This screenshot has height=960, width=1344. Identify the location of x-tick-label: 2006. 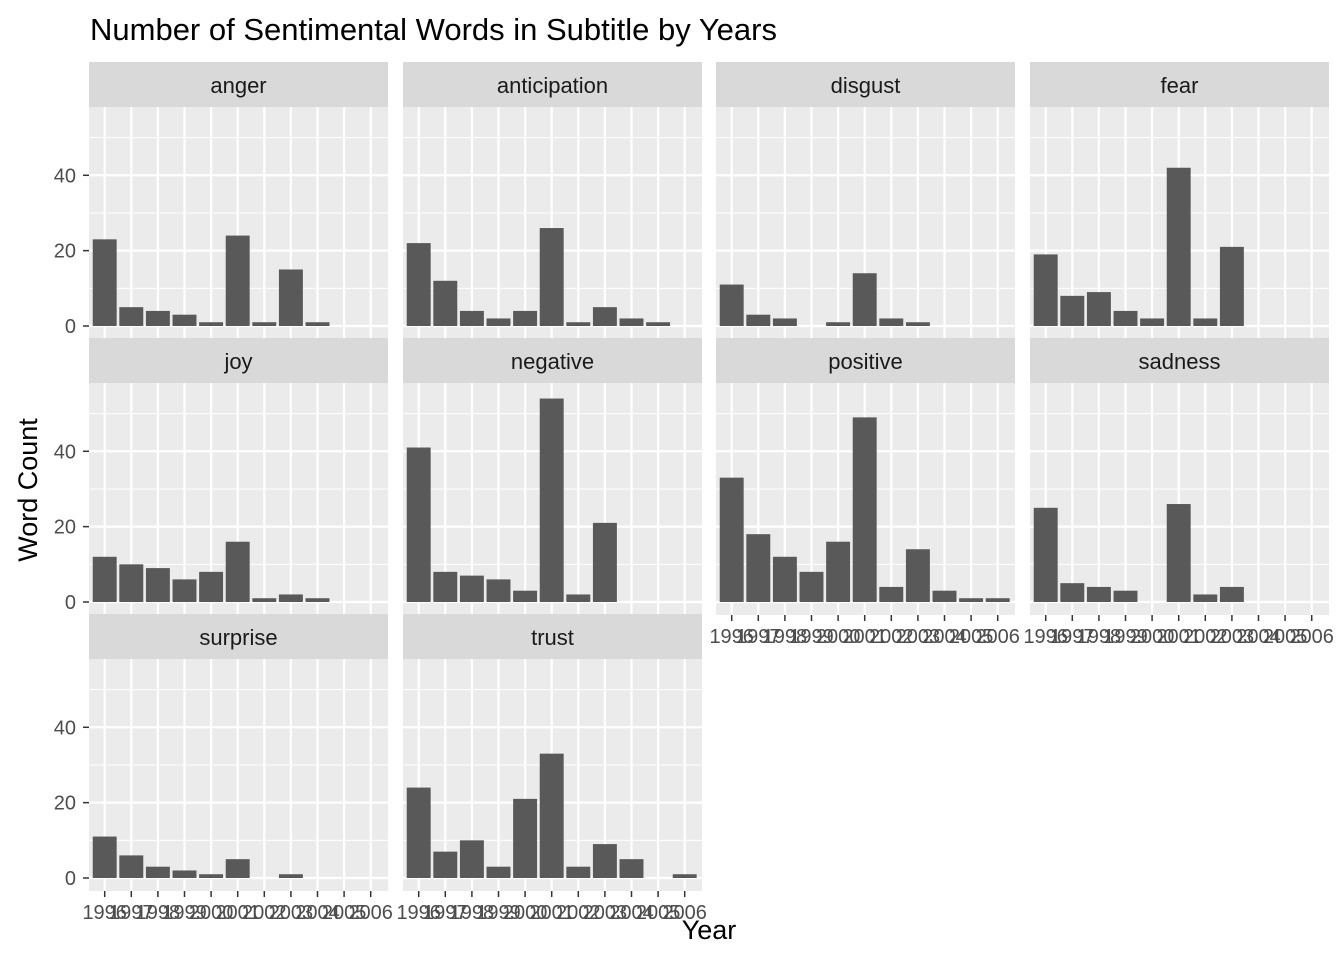
(1311, 637).